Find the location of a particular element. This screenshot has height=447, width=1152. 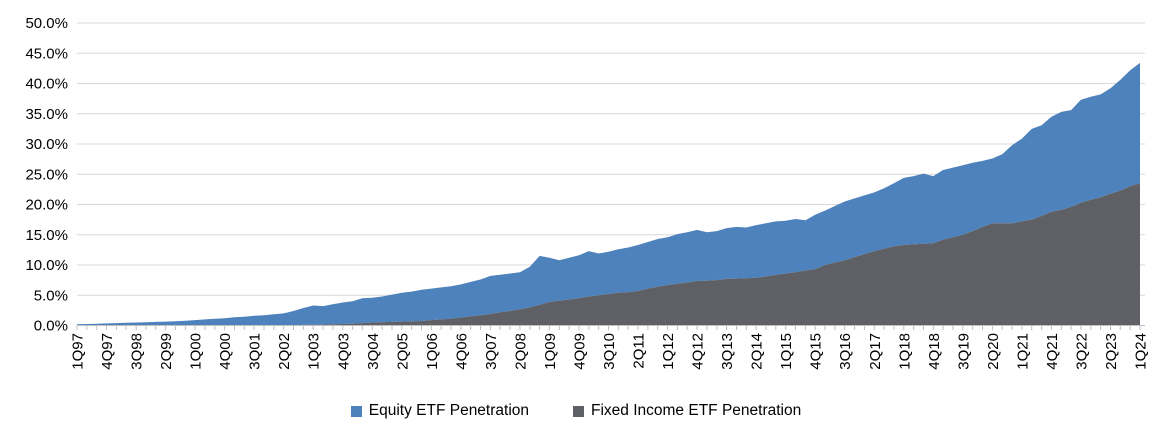

x-axis-label: 4Q21 is located at coordinates (1052, 351).